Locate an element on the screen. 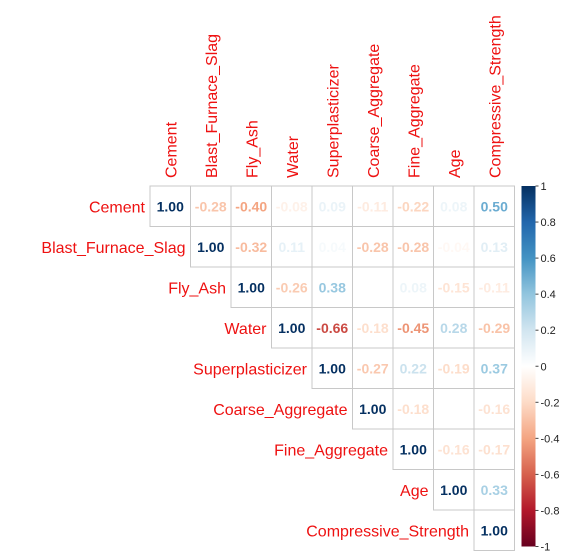 The width and height of the screenshot is (571, 560). cell-value-cement-cement: 1.00 is located at coordinates (170, 206).